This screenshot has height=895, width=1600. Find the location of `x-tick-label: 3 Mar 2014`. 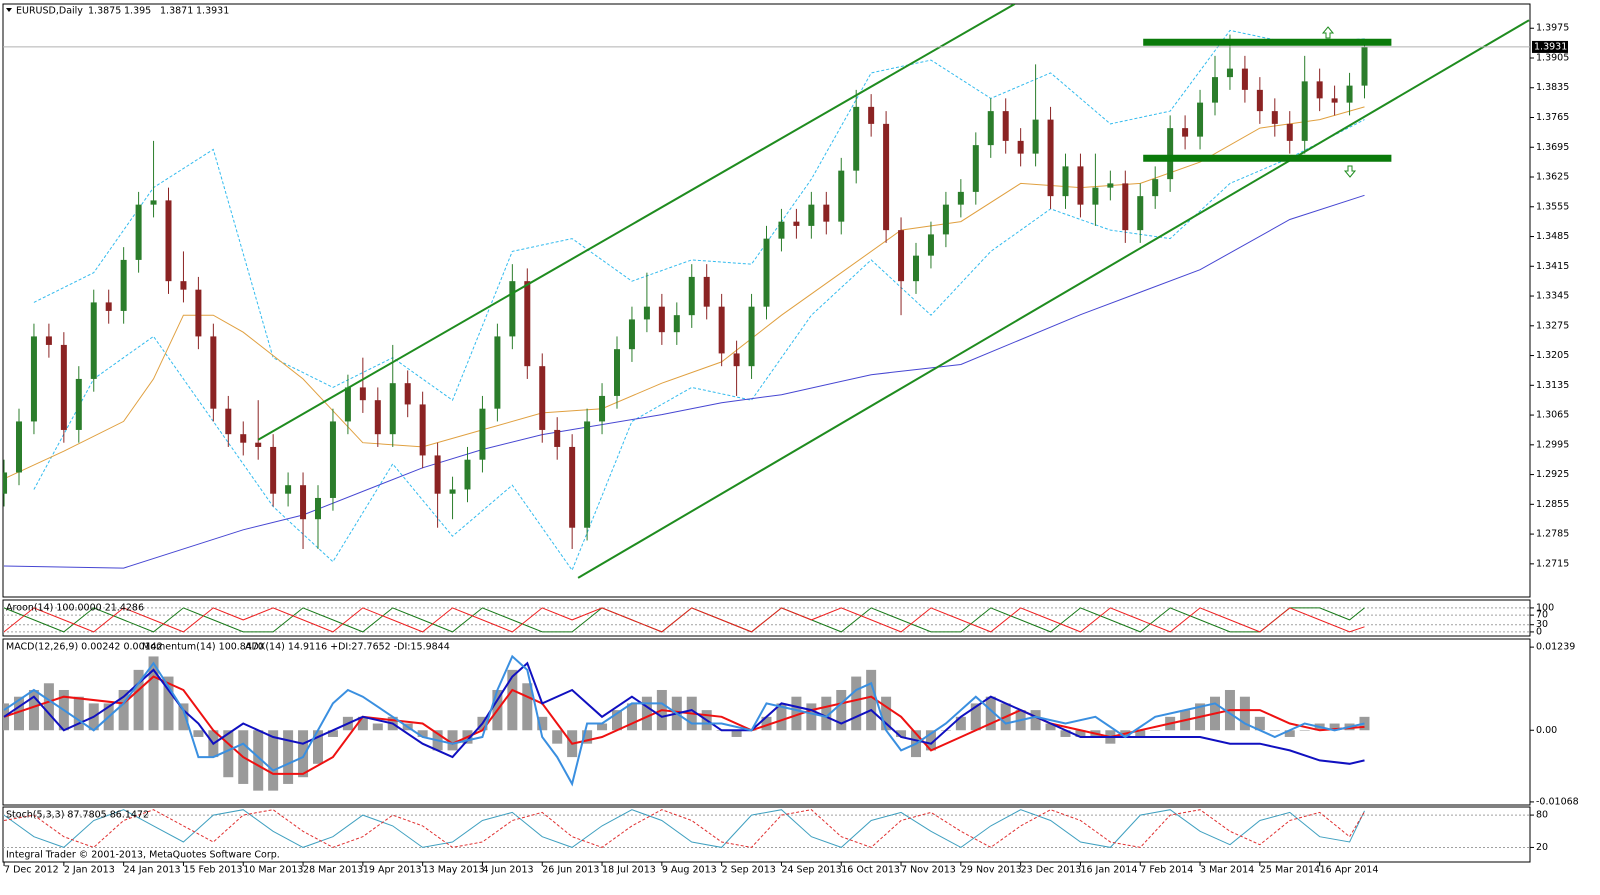

x-tick-label: 3 Mar 2014 is located at coordinates (1227, 870).